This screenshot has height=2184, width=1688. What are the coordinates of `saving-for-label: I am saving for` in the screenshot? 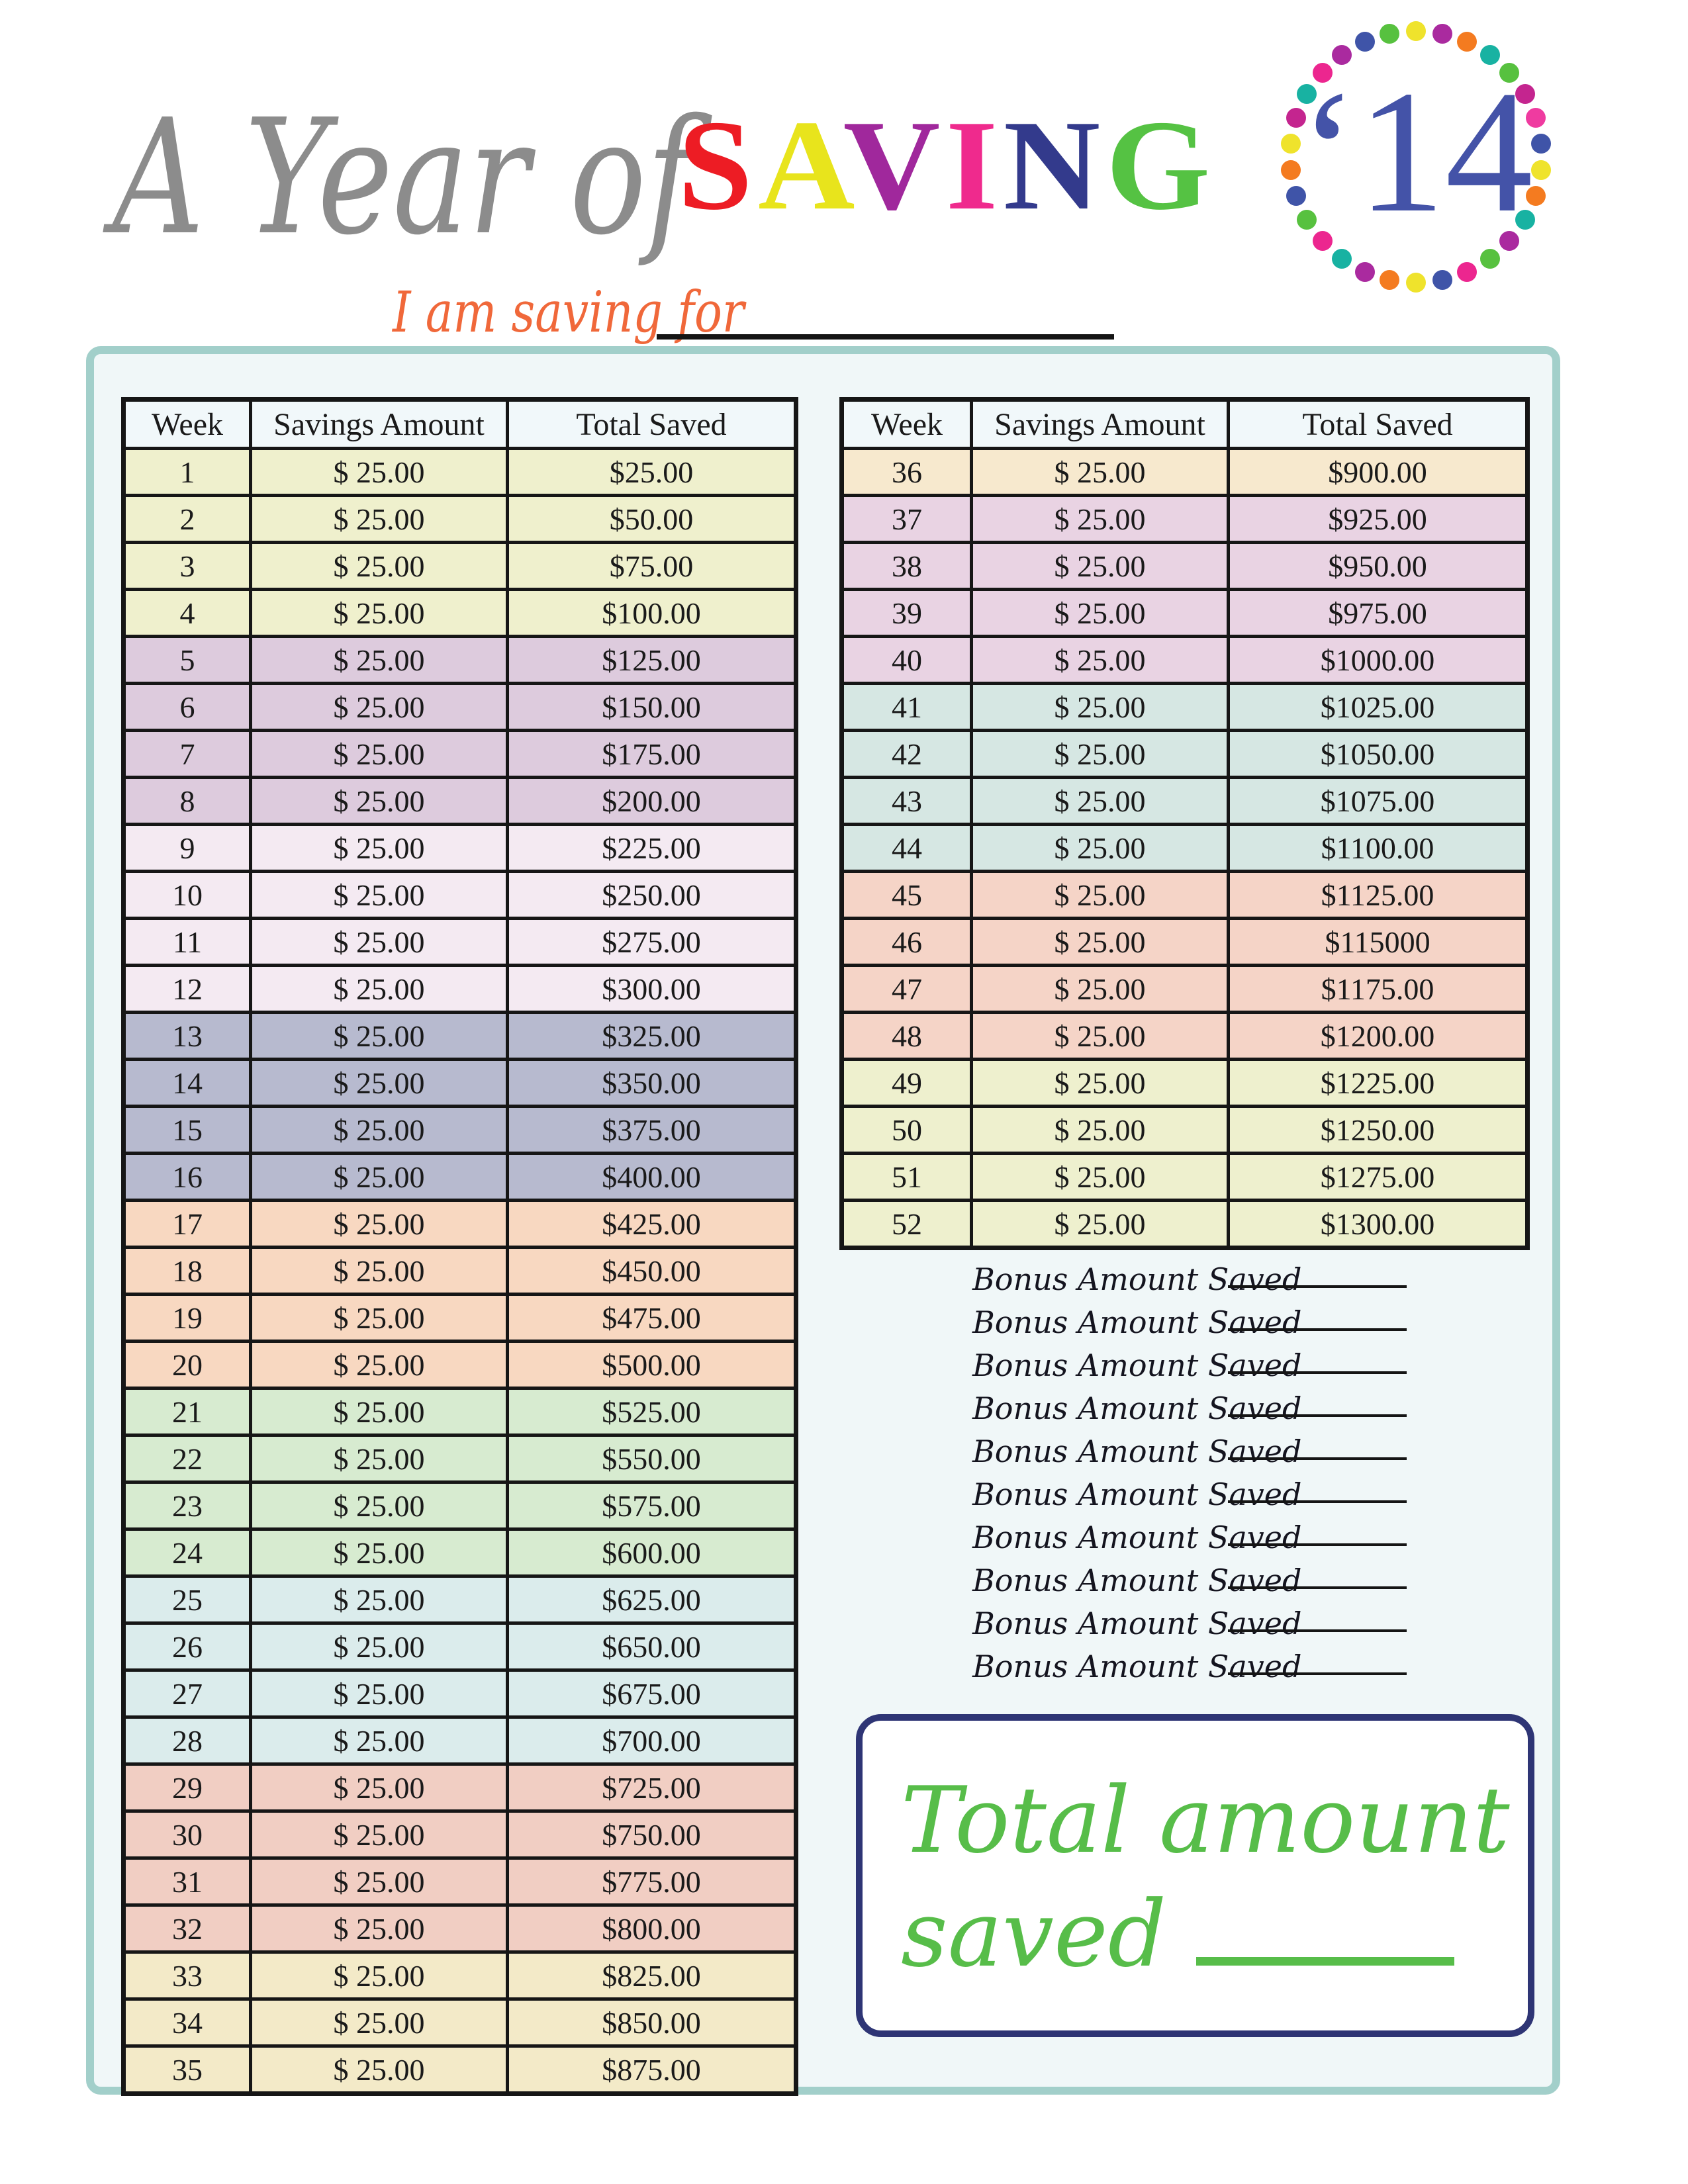 It's located at (569, 312).